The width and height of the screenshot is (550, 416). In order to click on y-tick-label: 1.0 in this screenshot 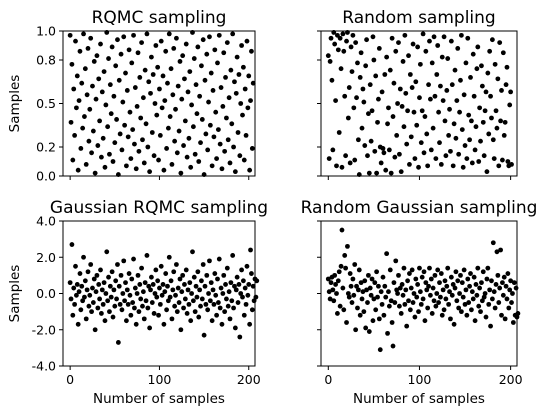, I will do `click(46, 31)`.